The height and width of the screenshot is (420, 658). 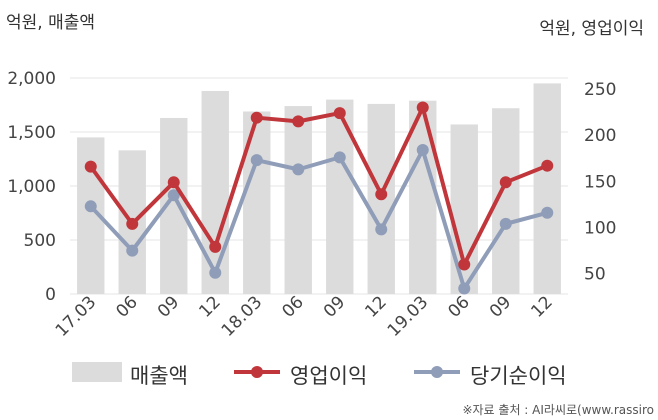 What do you see at coordinates (591, 29) in the screenshot?
I see `right-axis-unit-label: 억원, 영업이익` at bounding box center [591, 29].